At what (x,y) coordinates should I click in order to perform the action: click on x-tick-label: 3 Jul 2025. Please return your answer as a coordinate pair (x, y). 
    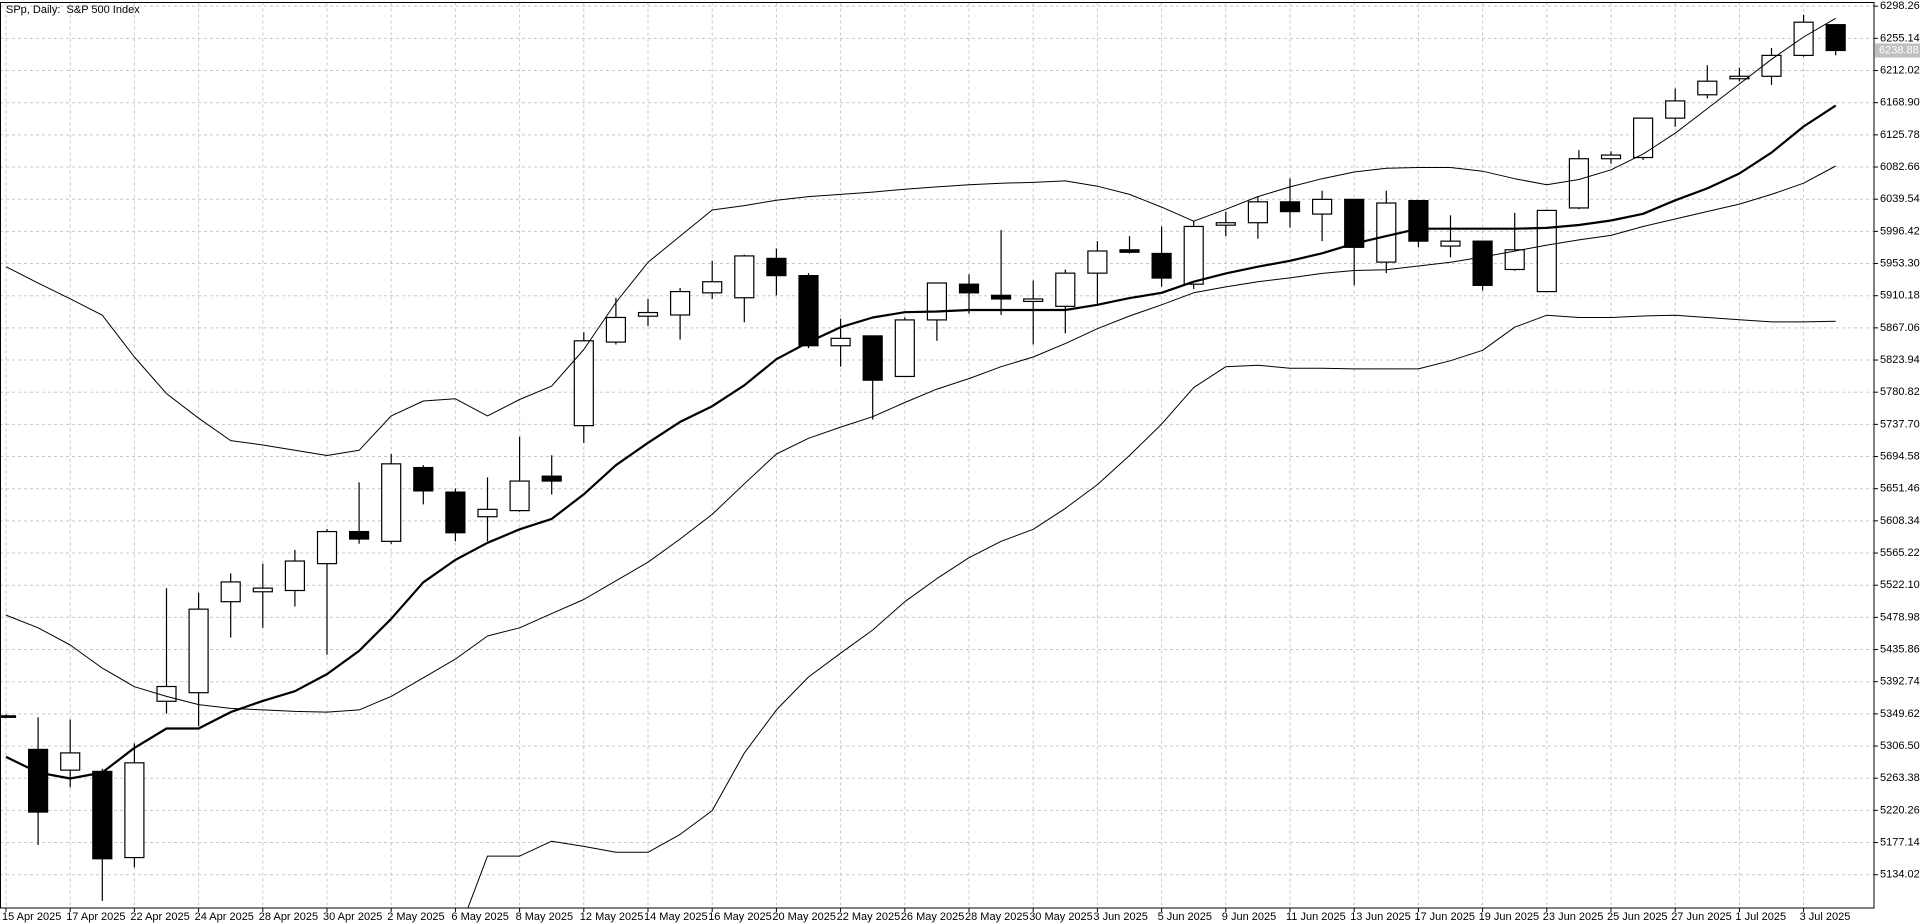
    Looking at the image, I should click on (1825, 917).